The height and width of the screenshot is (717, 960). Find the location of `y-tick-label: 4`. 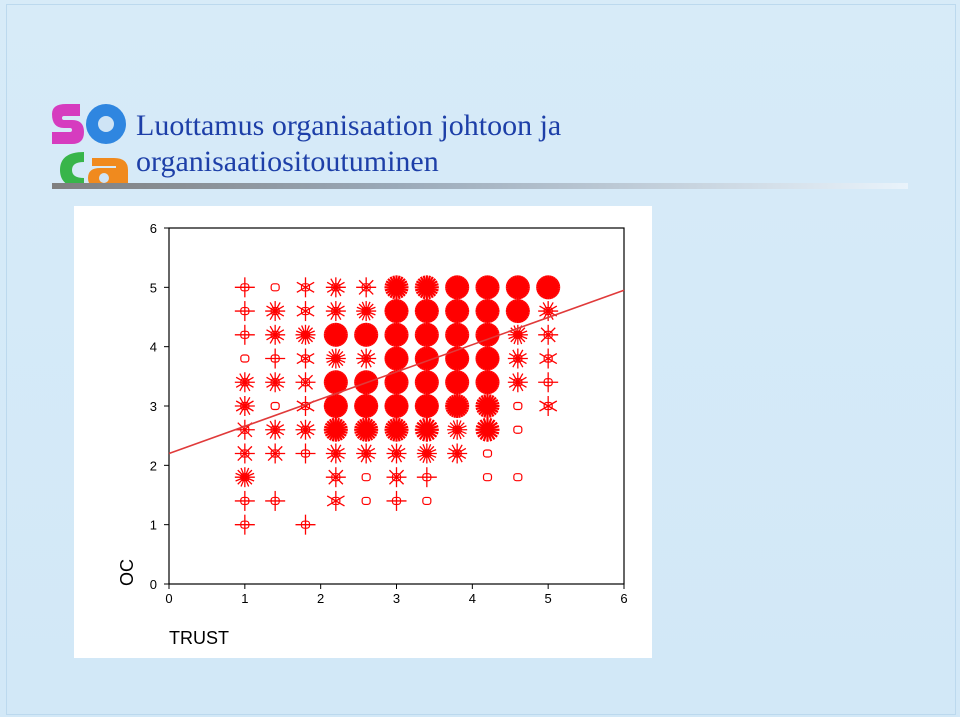

y-tick-label: 4 is located at coordinates (153, 347).